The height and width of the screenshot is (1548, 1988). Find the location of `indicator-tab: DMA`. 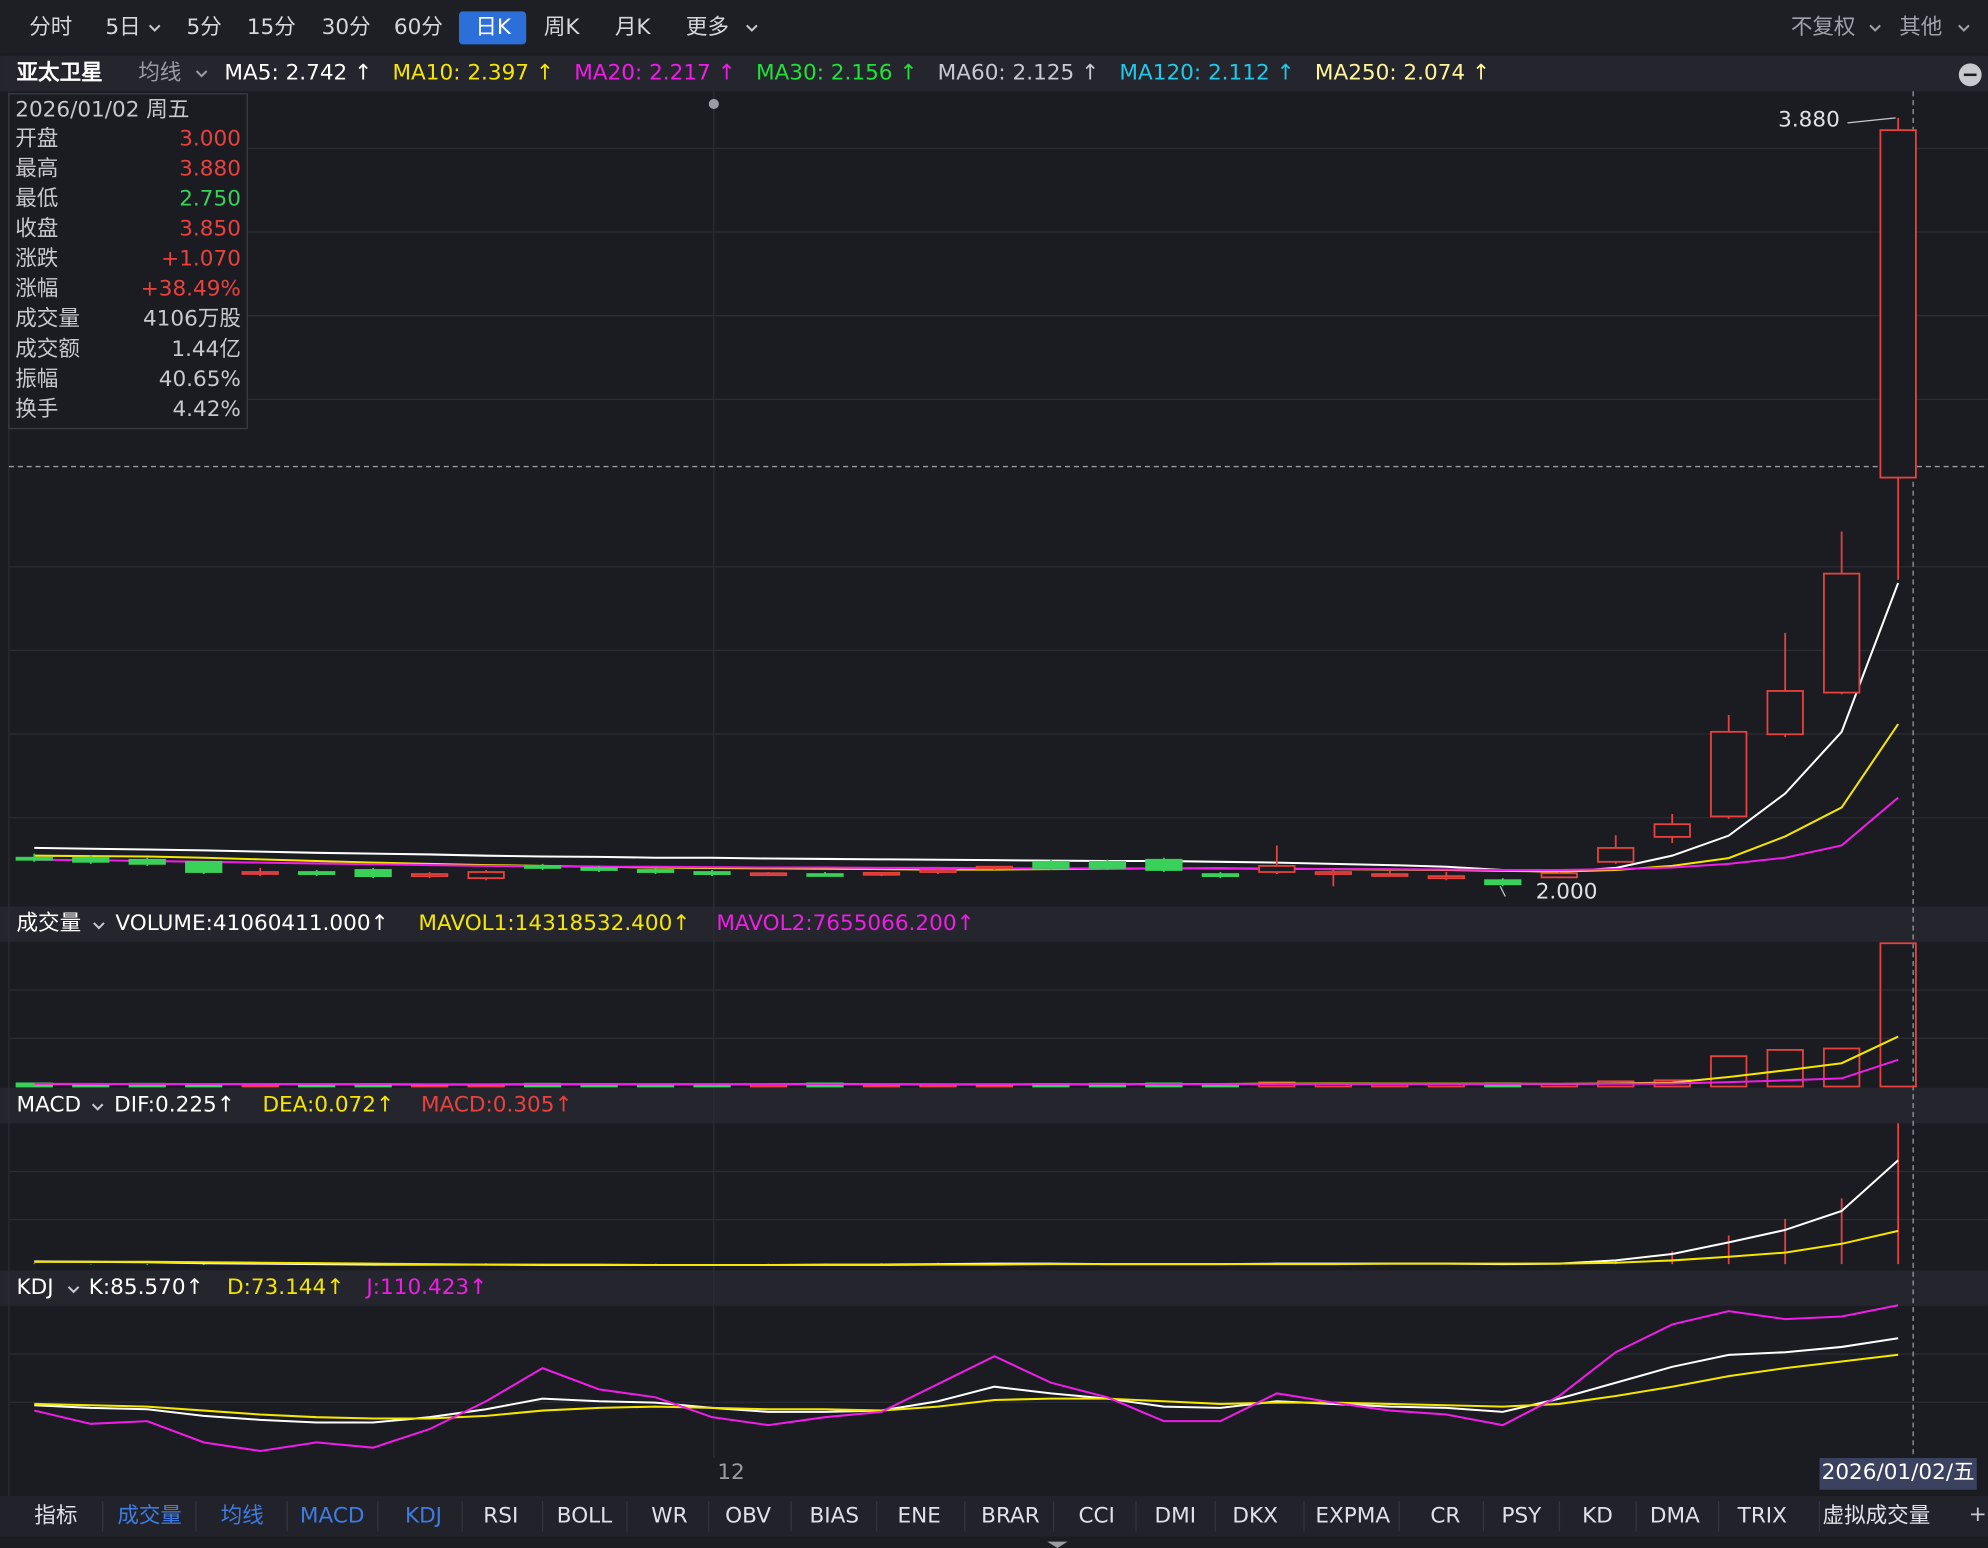

indicator-tab: DMA is located at coordinates (1675, 1515).